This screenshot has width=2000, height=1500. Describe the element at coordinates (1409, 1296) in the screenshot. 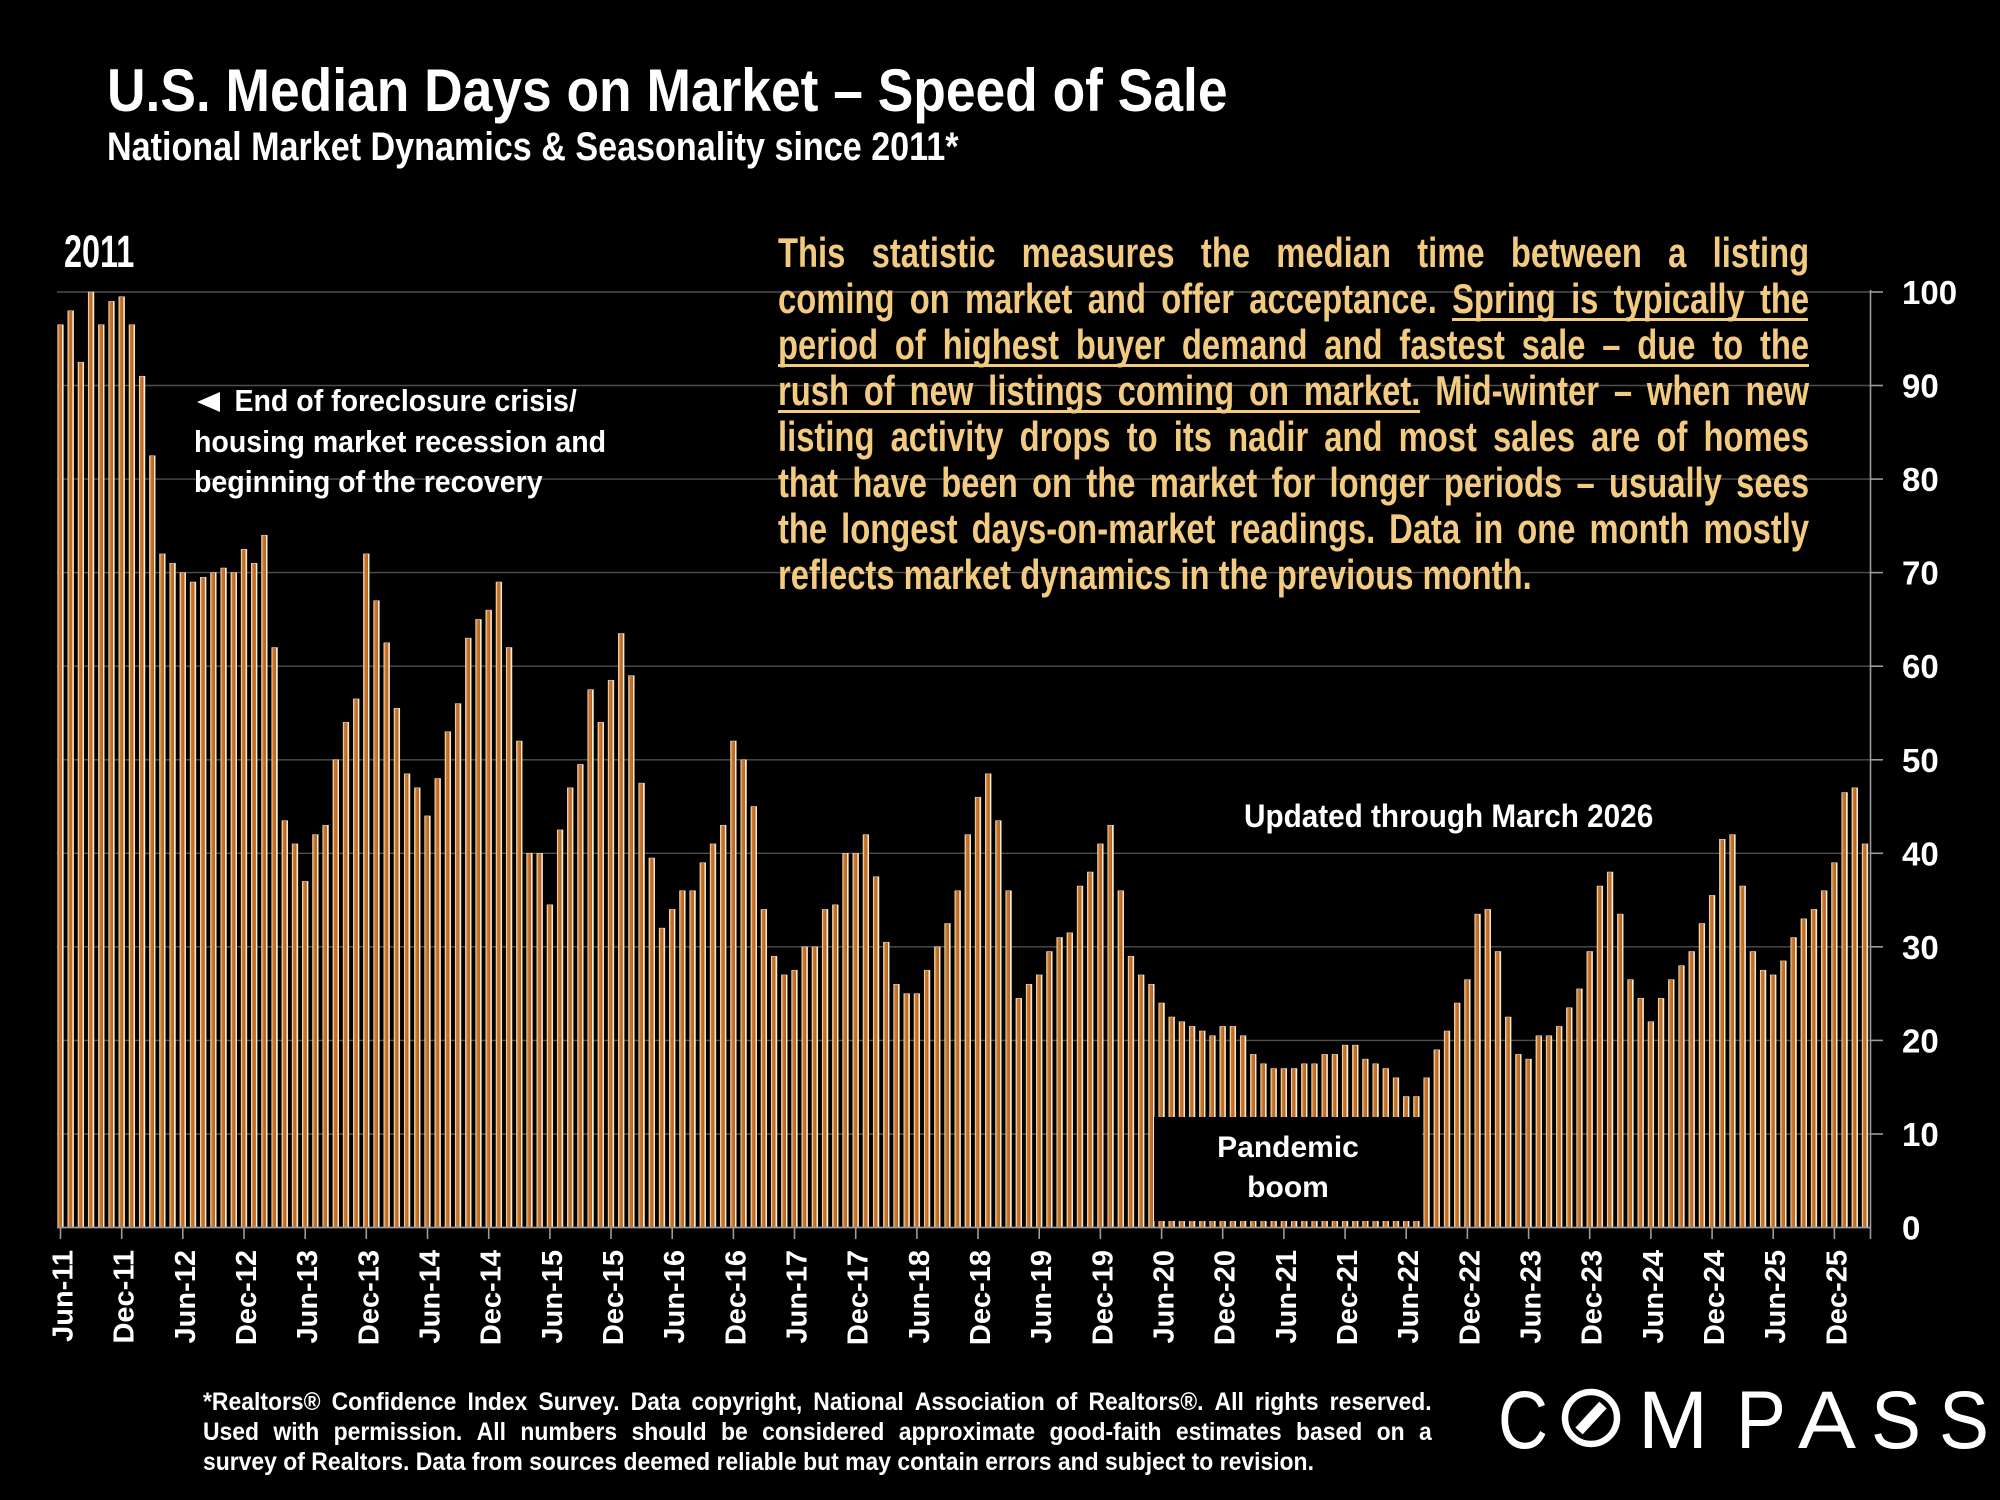

I see `svg-text: Jun-22` at that location.